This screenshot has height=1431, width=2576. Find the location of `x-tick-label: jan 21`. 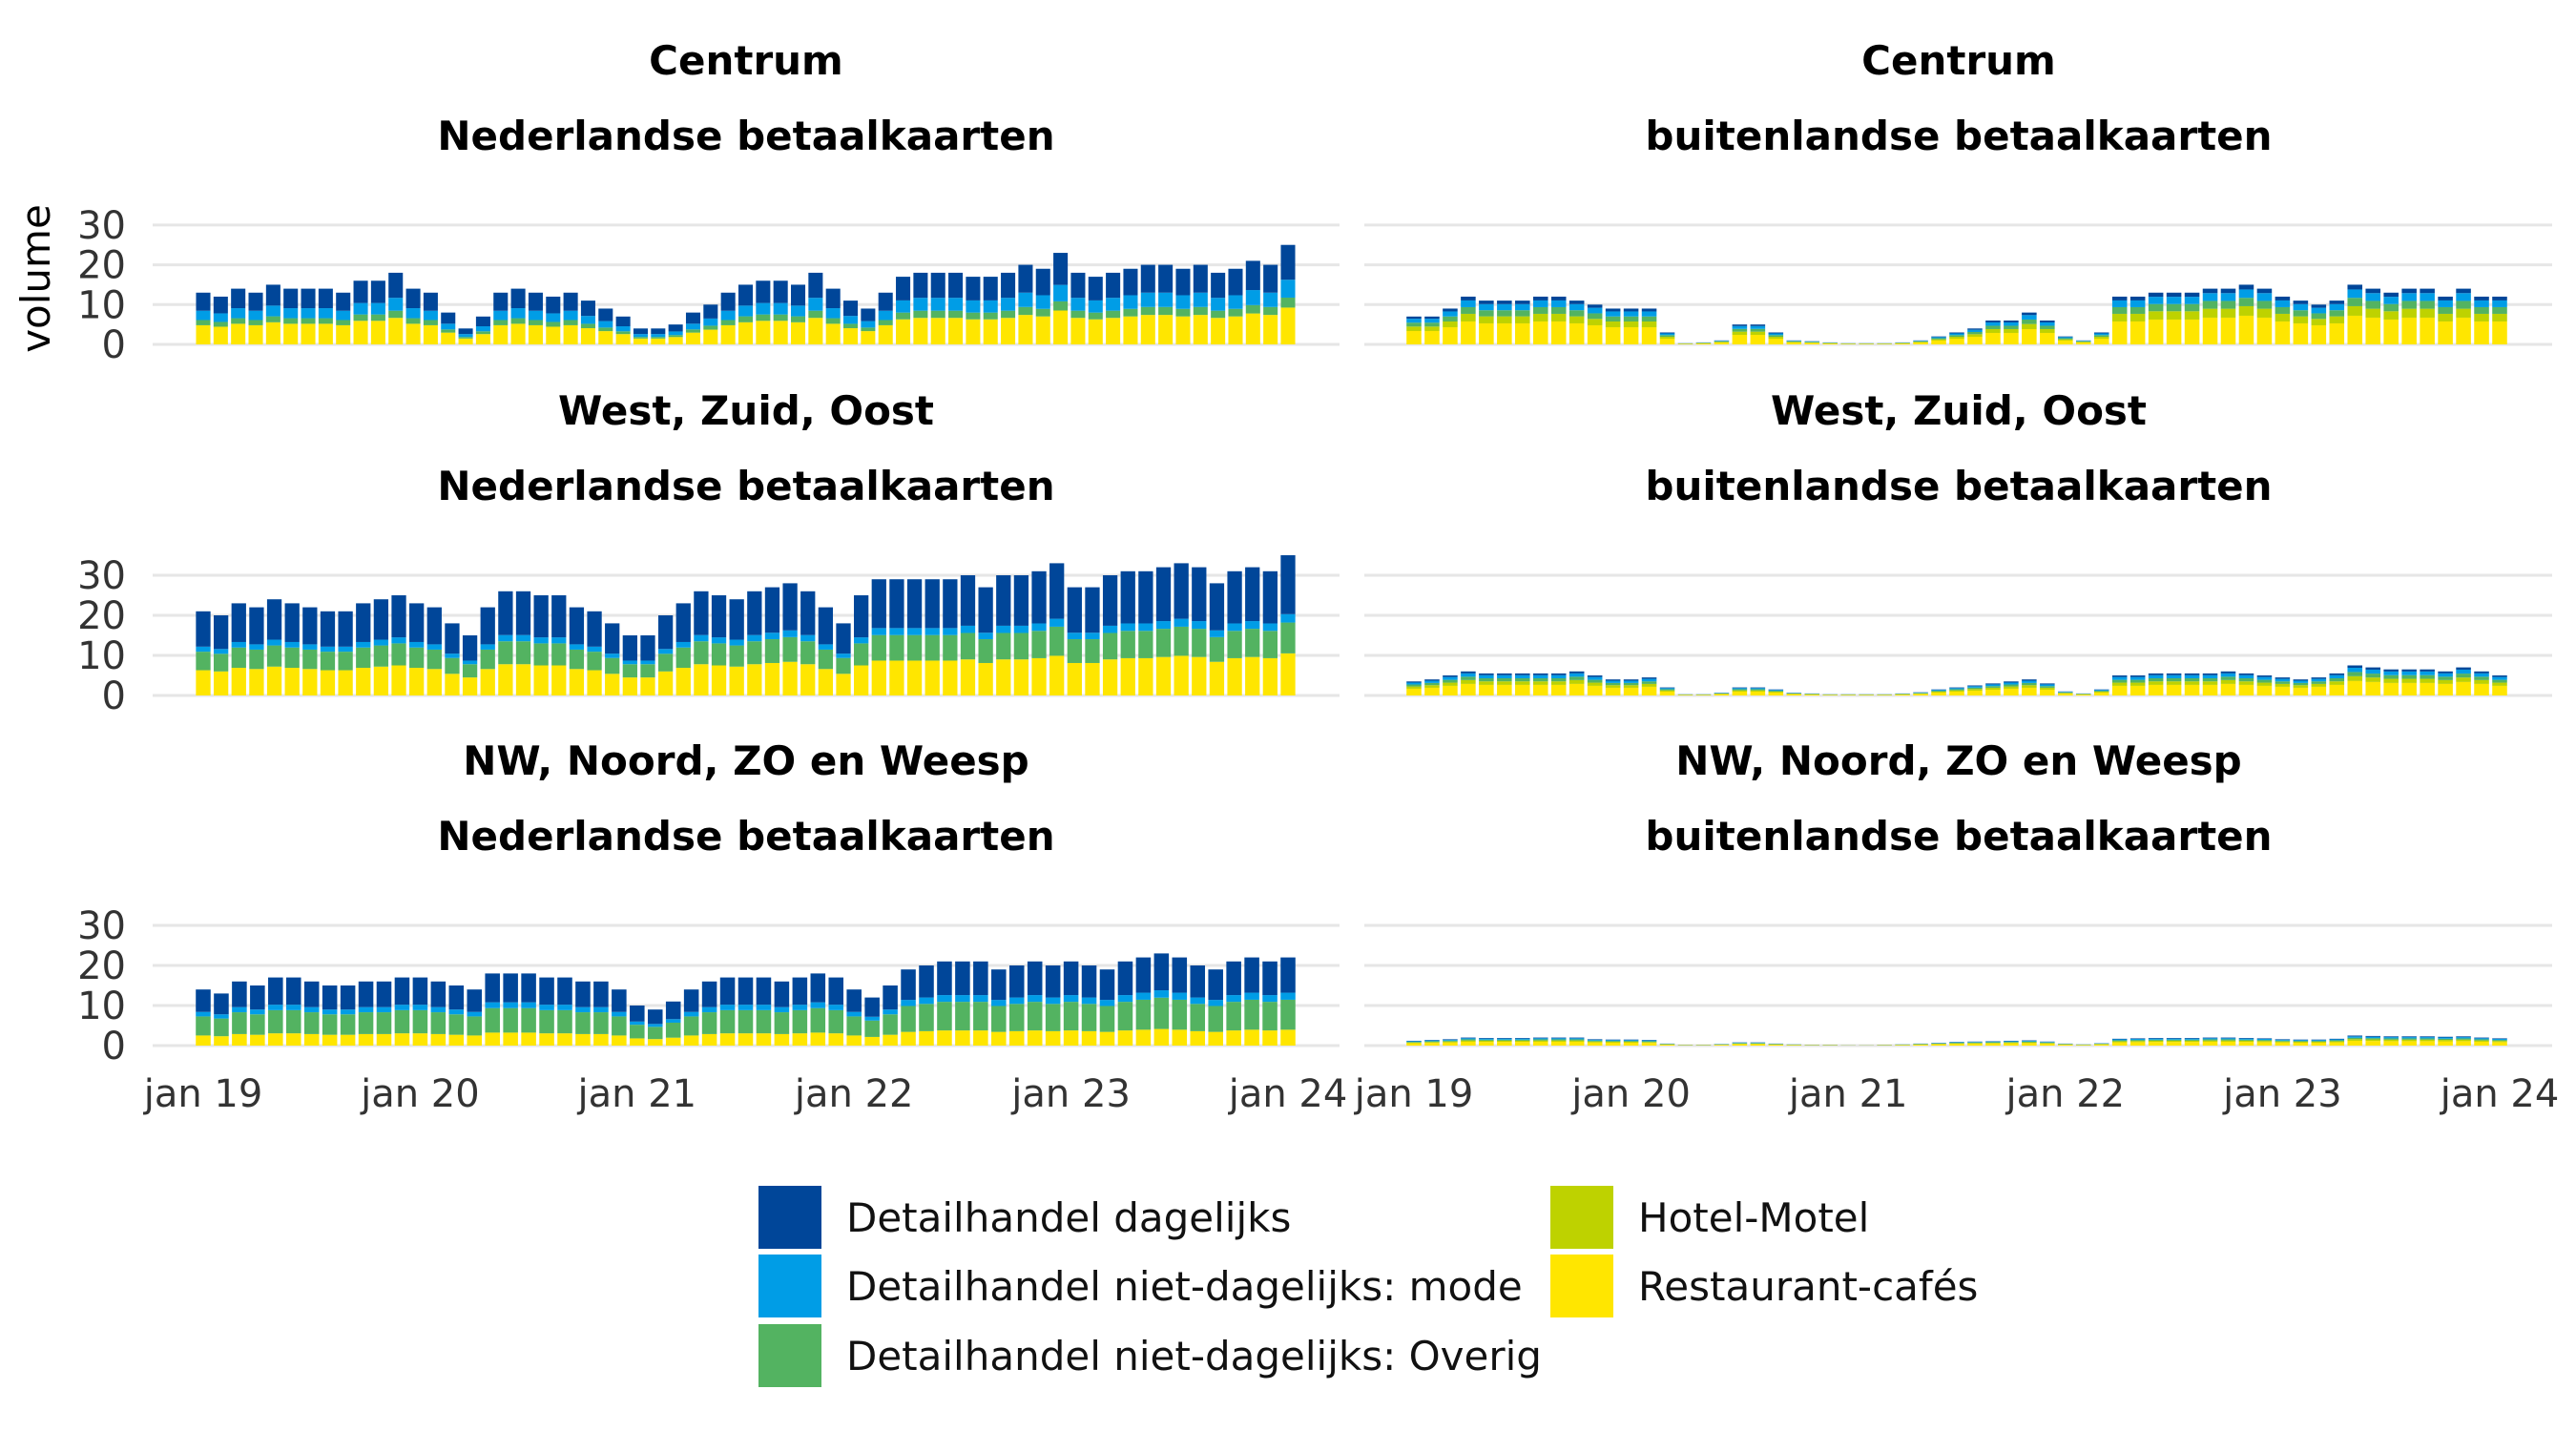

x-tick-label: jan 21 is located at coordinates (1848, 1094).